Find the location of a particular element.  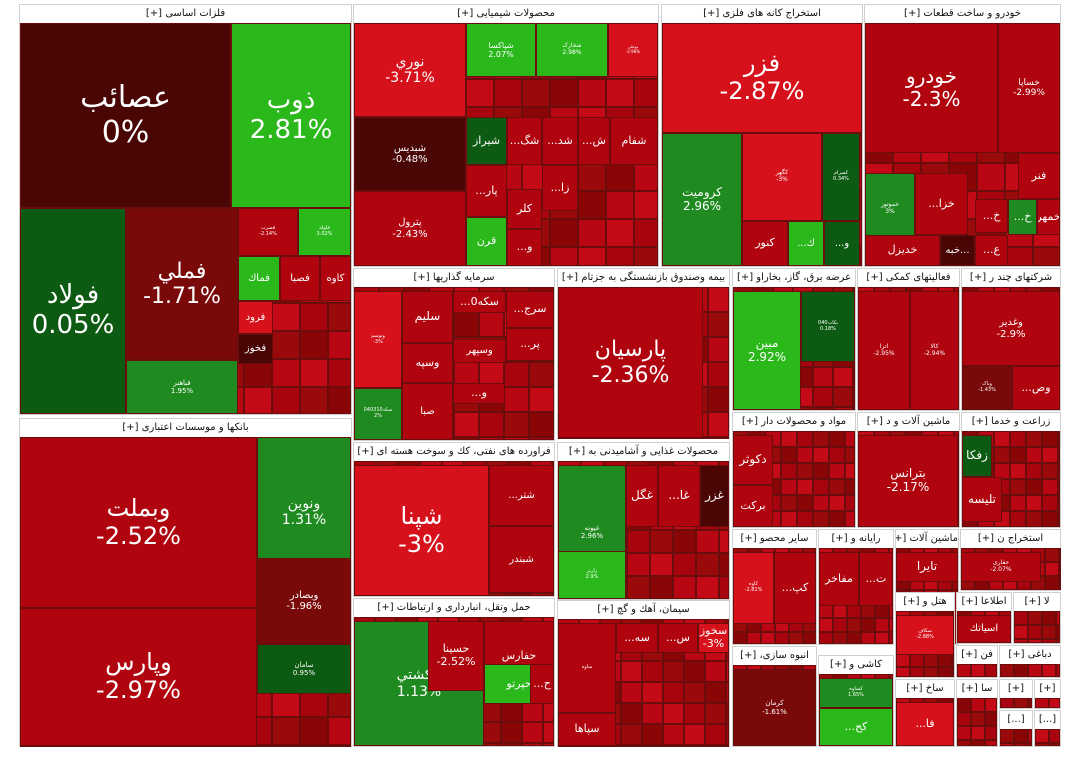

sector-header: كاشی و [+] is located at coordinates (856, 665).